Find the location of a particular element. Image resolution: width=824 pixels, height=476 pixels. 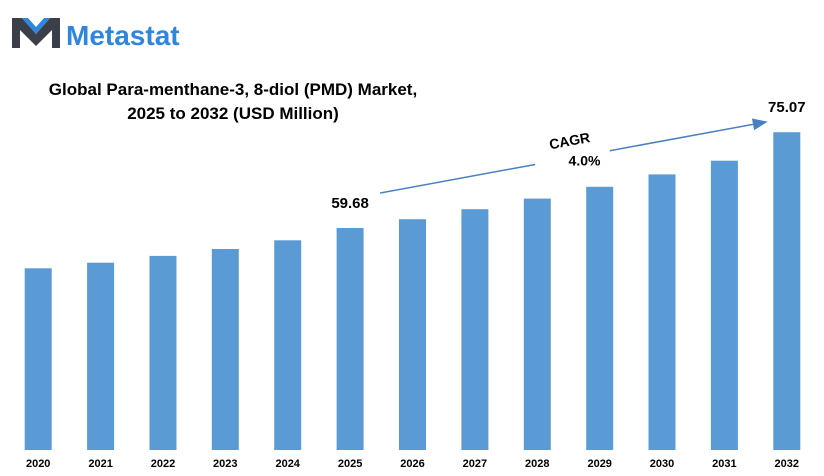

x-tick-label-2029: 2029 is located at coordinates (599, 464).